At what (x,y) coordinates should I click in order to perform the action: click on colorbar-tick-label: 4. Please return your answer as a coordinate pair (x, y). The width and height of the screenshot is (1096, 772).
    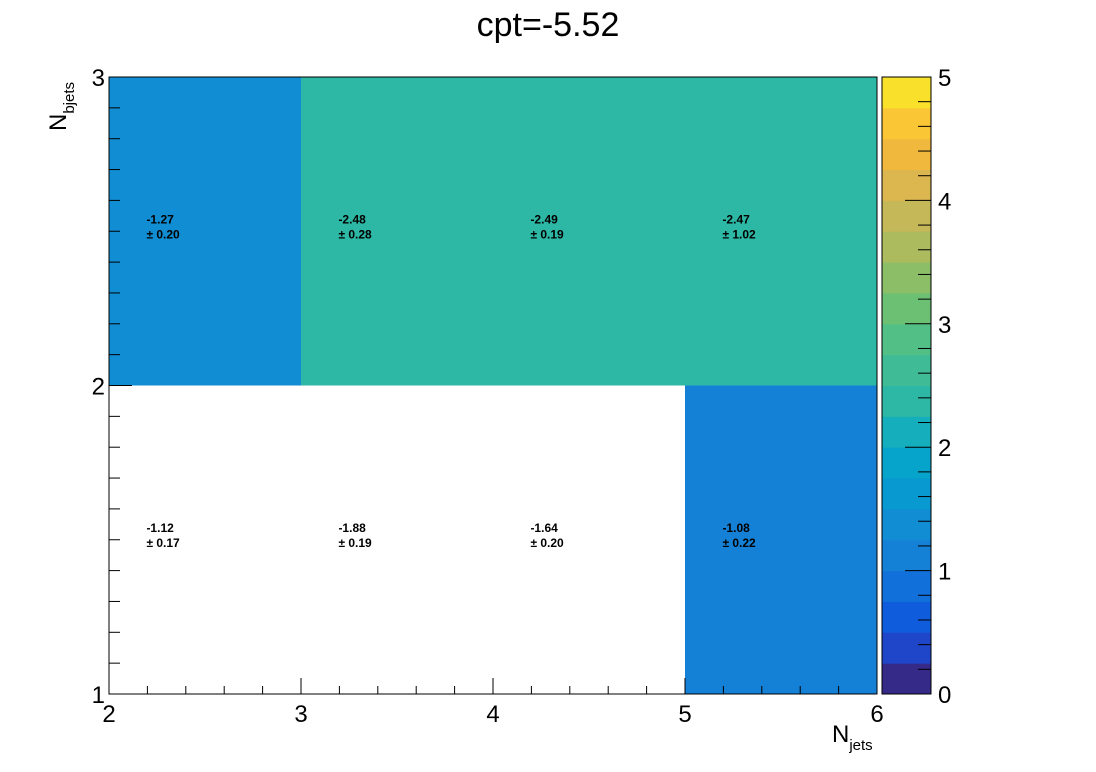
    Looking at the image, I should click on (944, 201).